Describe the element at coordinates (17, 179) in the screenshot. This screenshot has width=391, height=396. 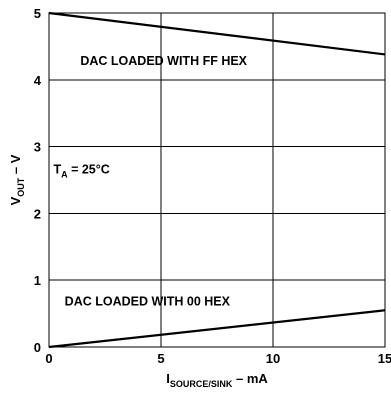
I see `y-axis-label: VOUT – V` at that location.